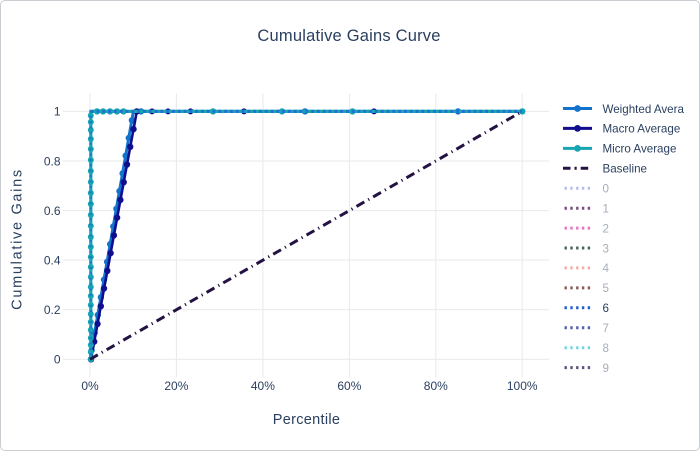 This screenshot has height=456, width=700. Describe the element at coordinates (606, 248) in the screenshot. I see `svg-text: 3` at that location.